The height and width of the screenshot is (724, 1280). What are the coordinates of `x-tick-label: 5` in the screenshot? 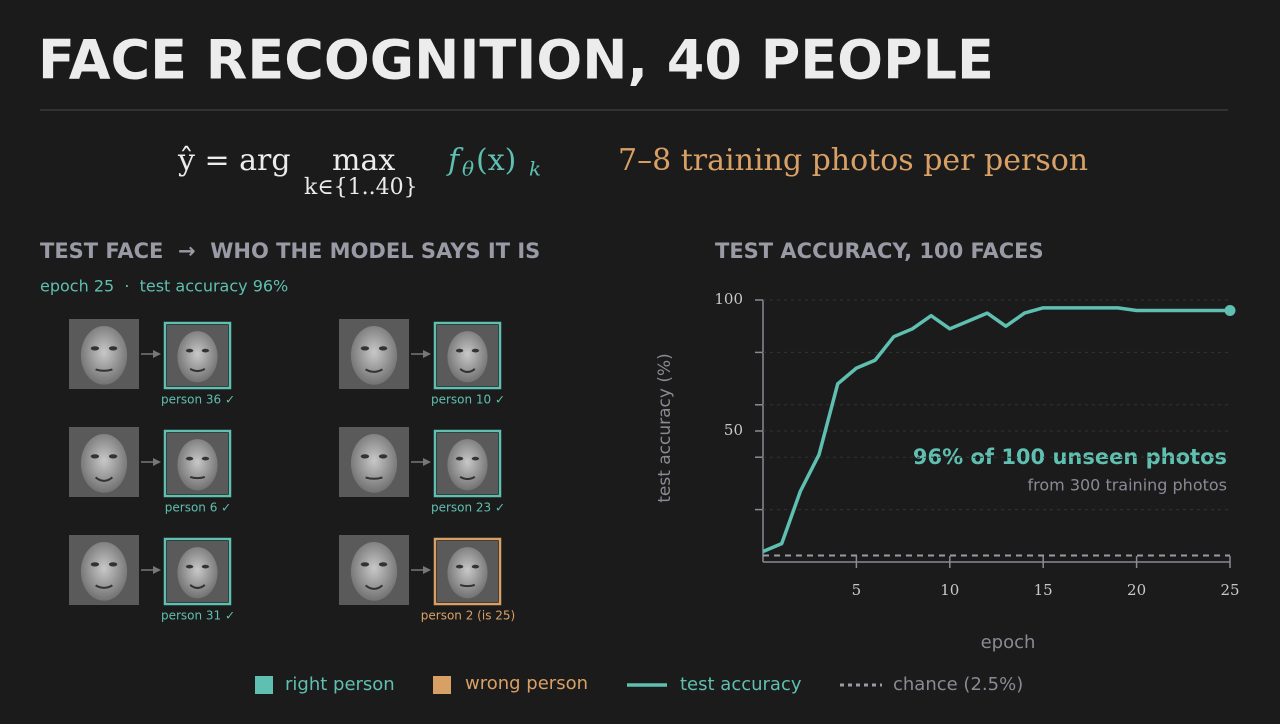 It's located at (857, 590).